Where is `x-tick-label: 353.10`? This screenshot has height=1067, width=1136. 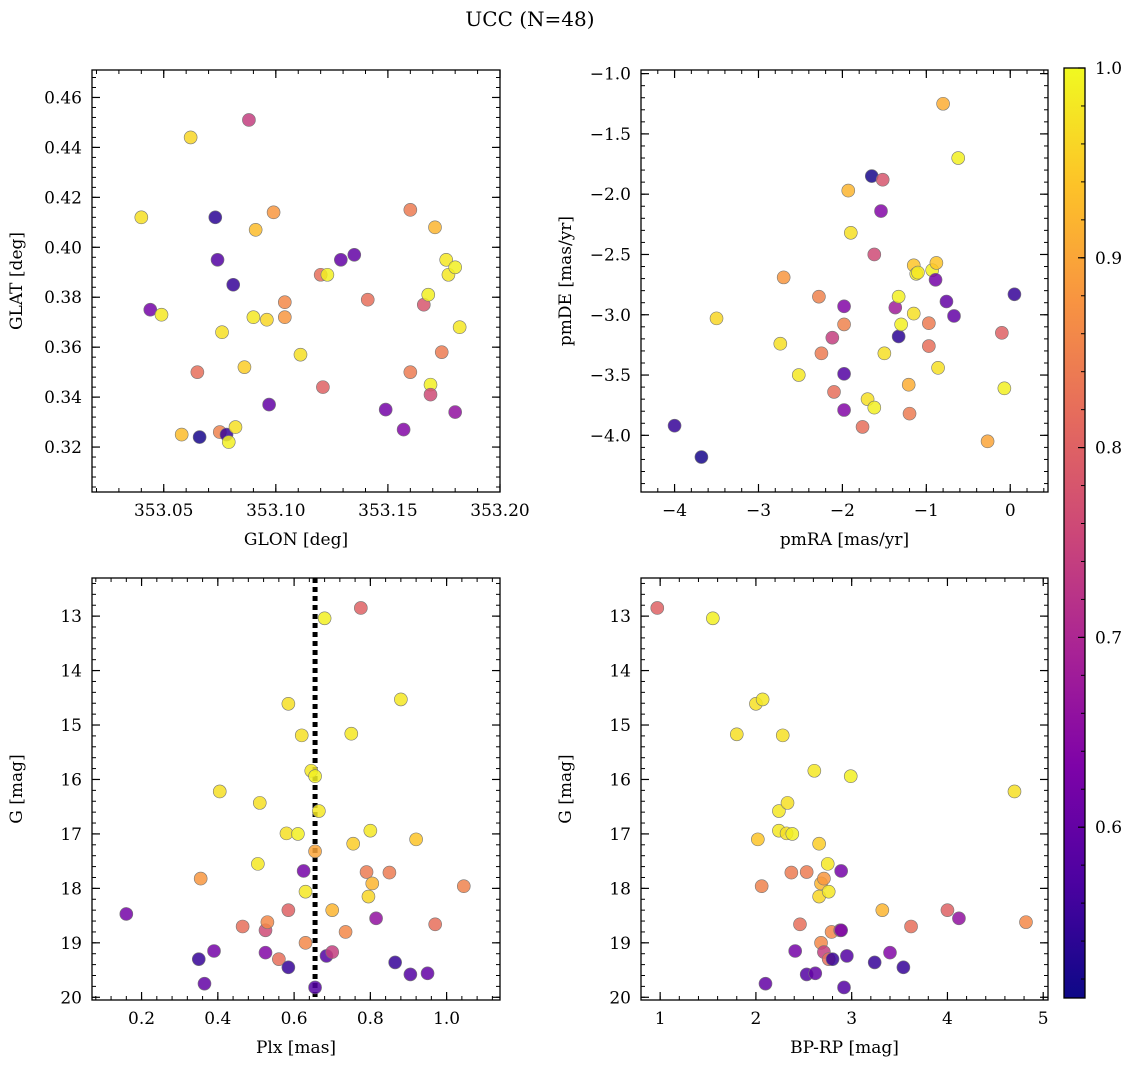
x-tick-label: 353.10 is located at coordinates (275, 511).